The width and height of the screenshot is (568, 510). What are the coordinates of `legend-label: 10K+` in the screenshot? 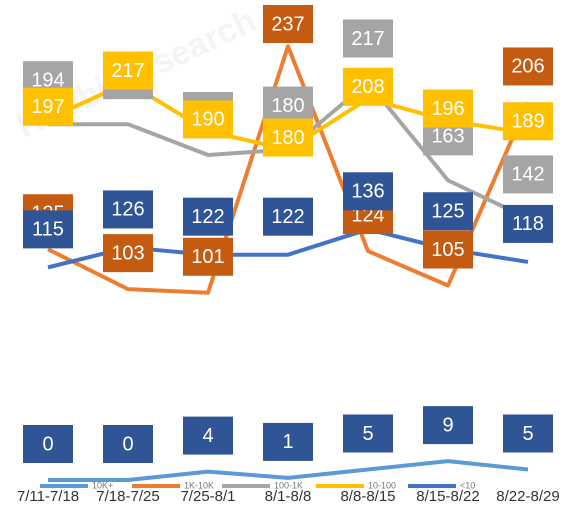 It's located at (102, 485).